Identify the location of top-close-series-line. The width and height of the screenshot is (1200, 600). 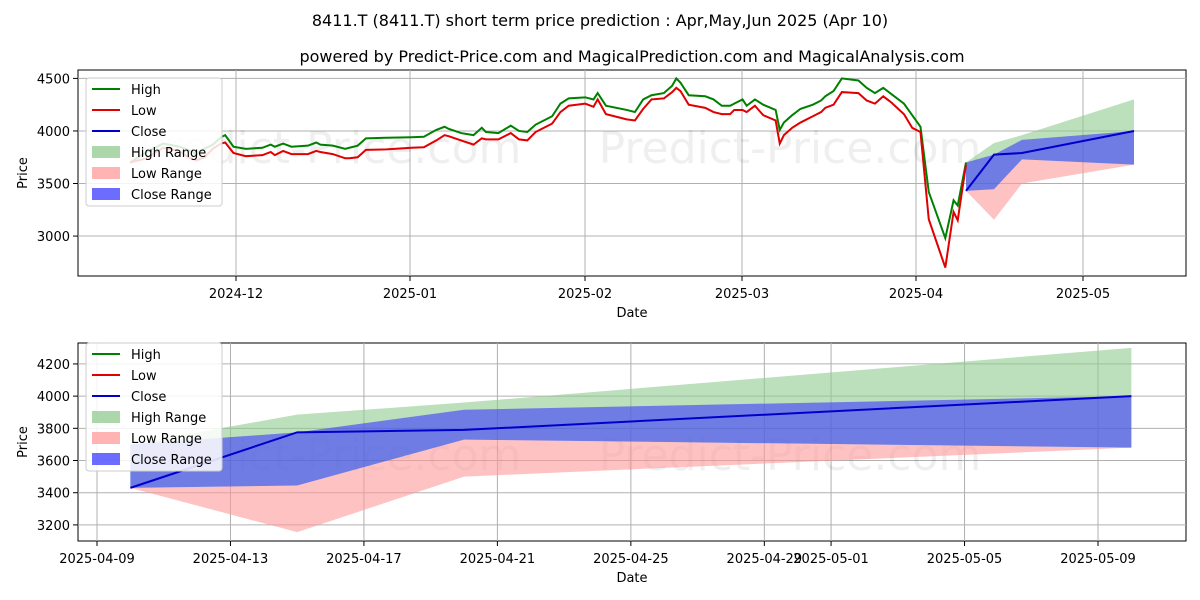
(1050, 160).